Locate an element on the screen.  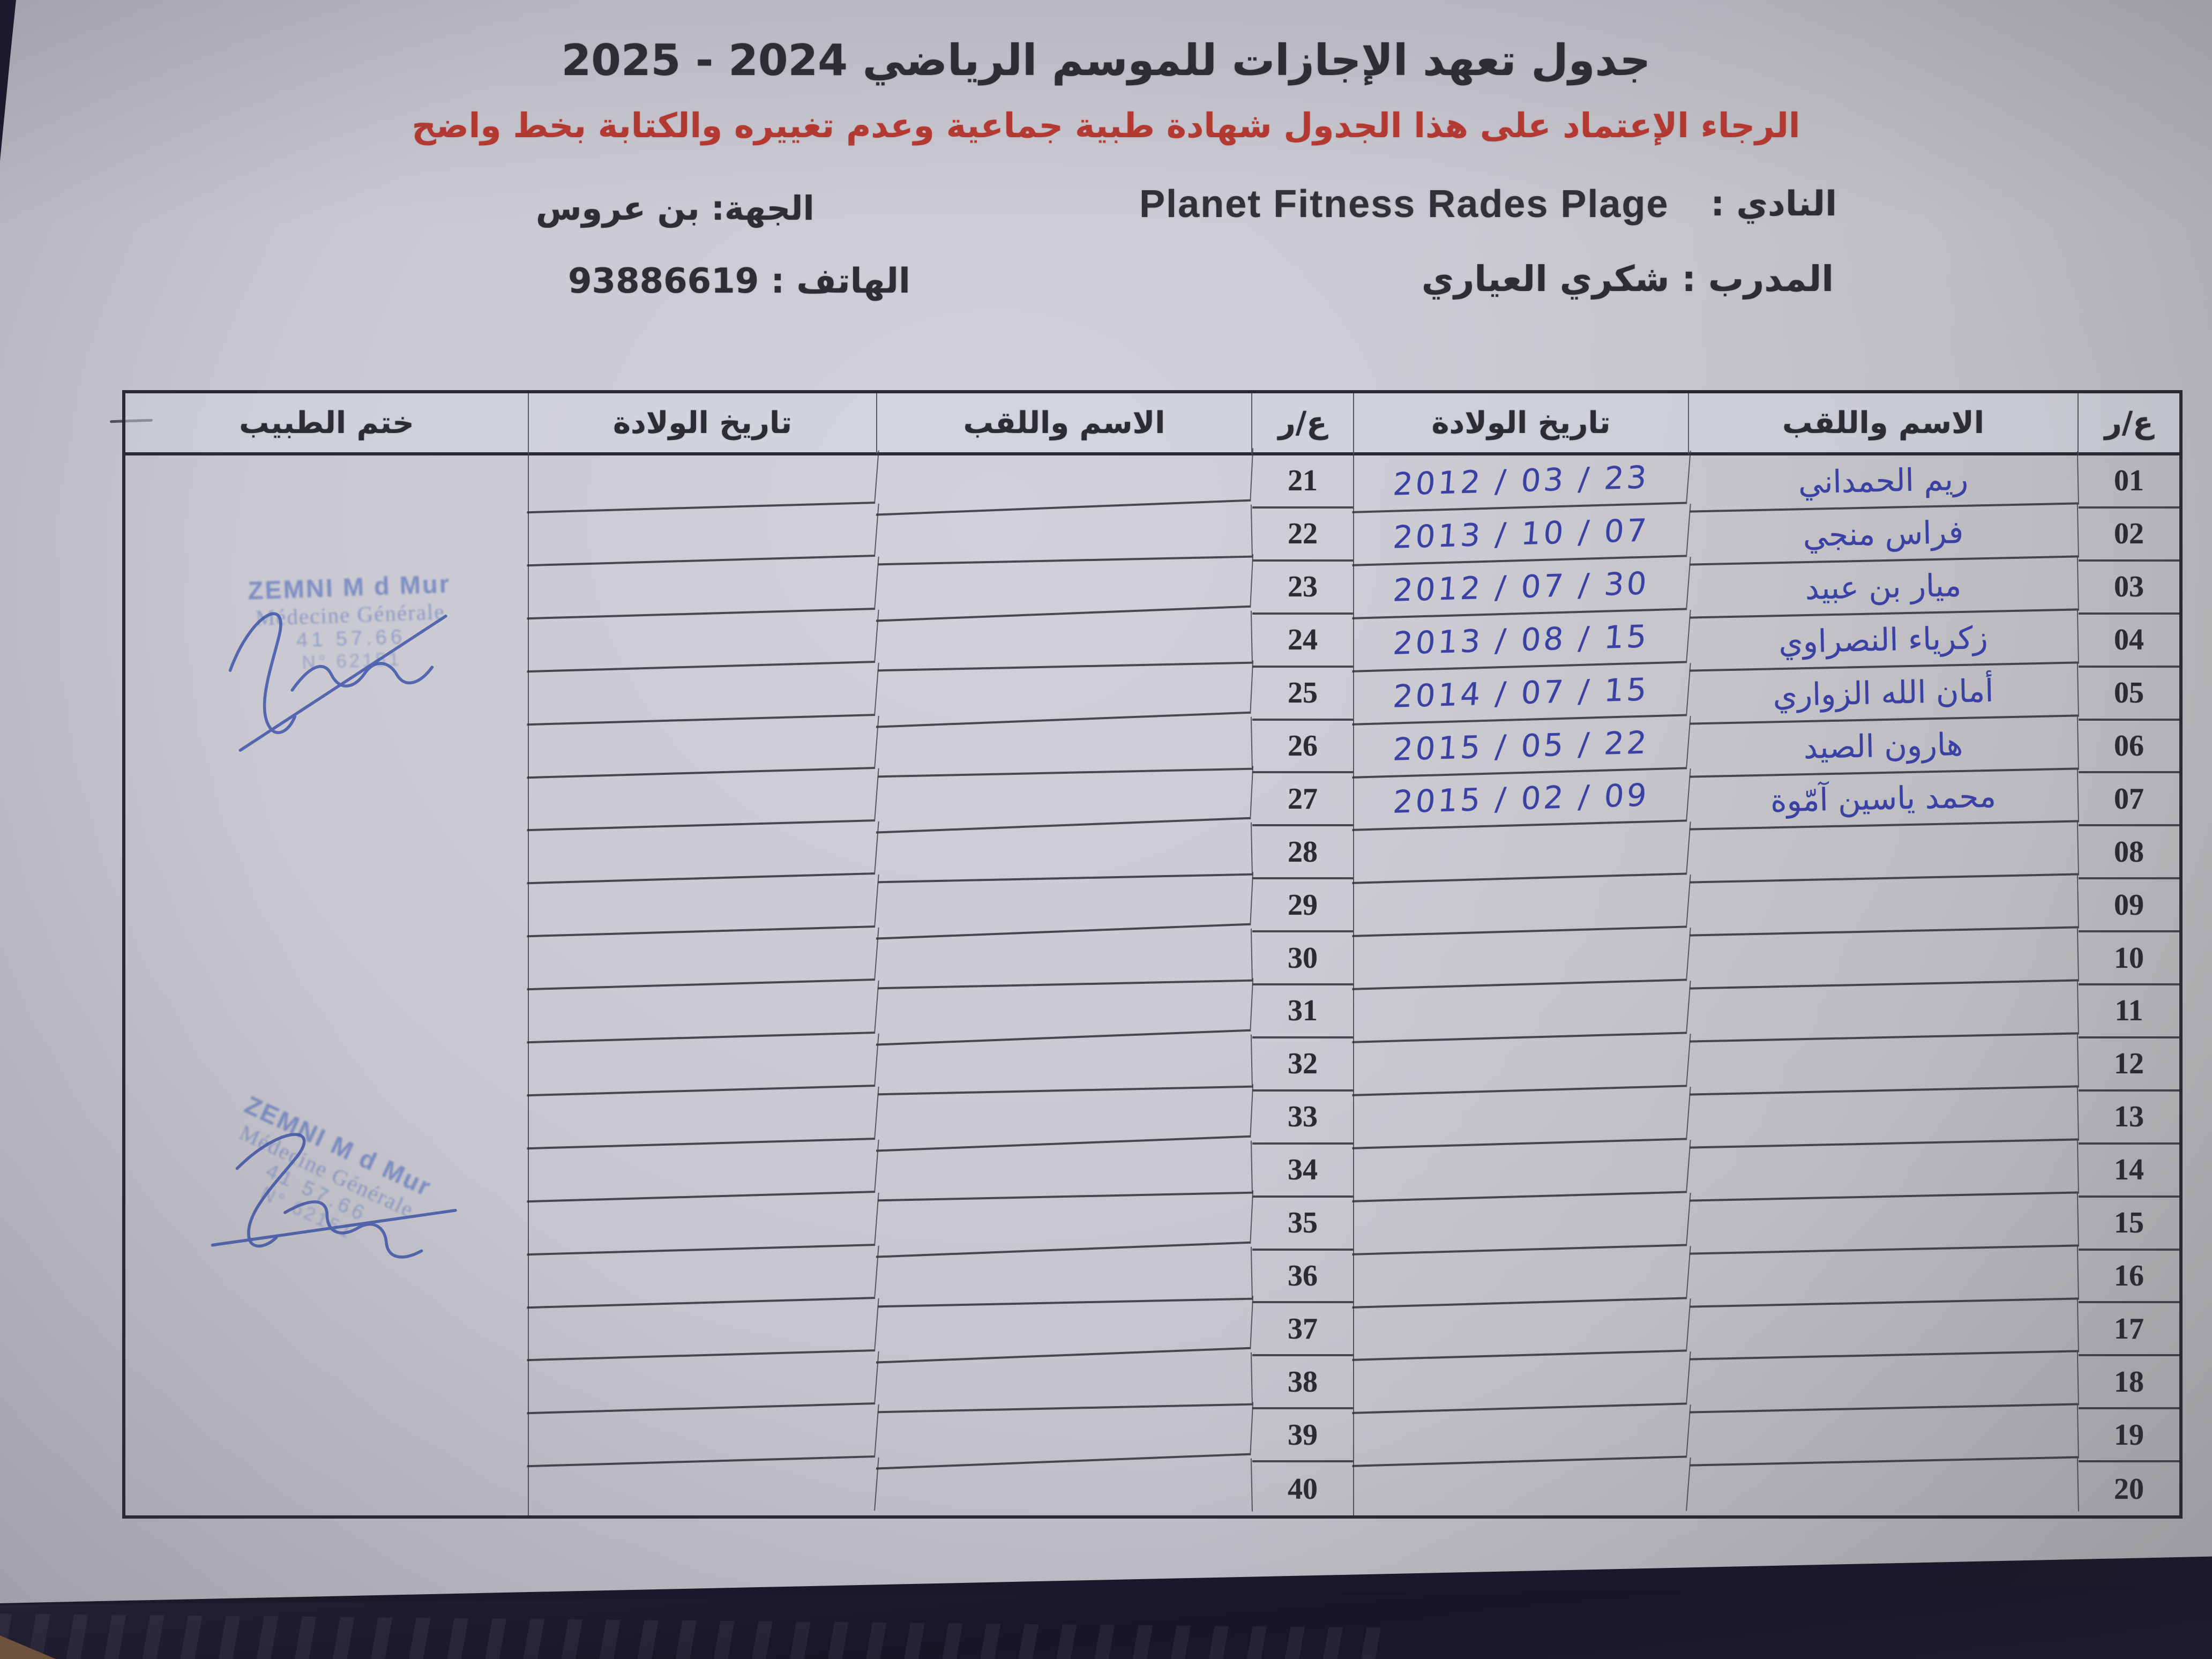
row-number-left: 28 is located at coordinates (1303, 853).